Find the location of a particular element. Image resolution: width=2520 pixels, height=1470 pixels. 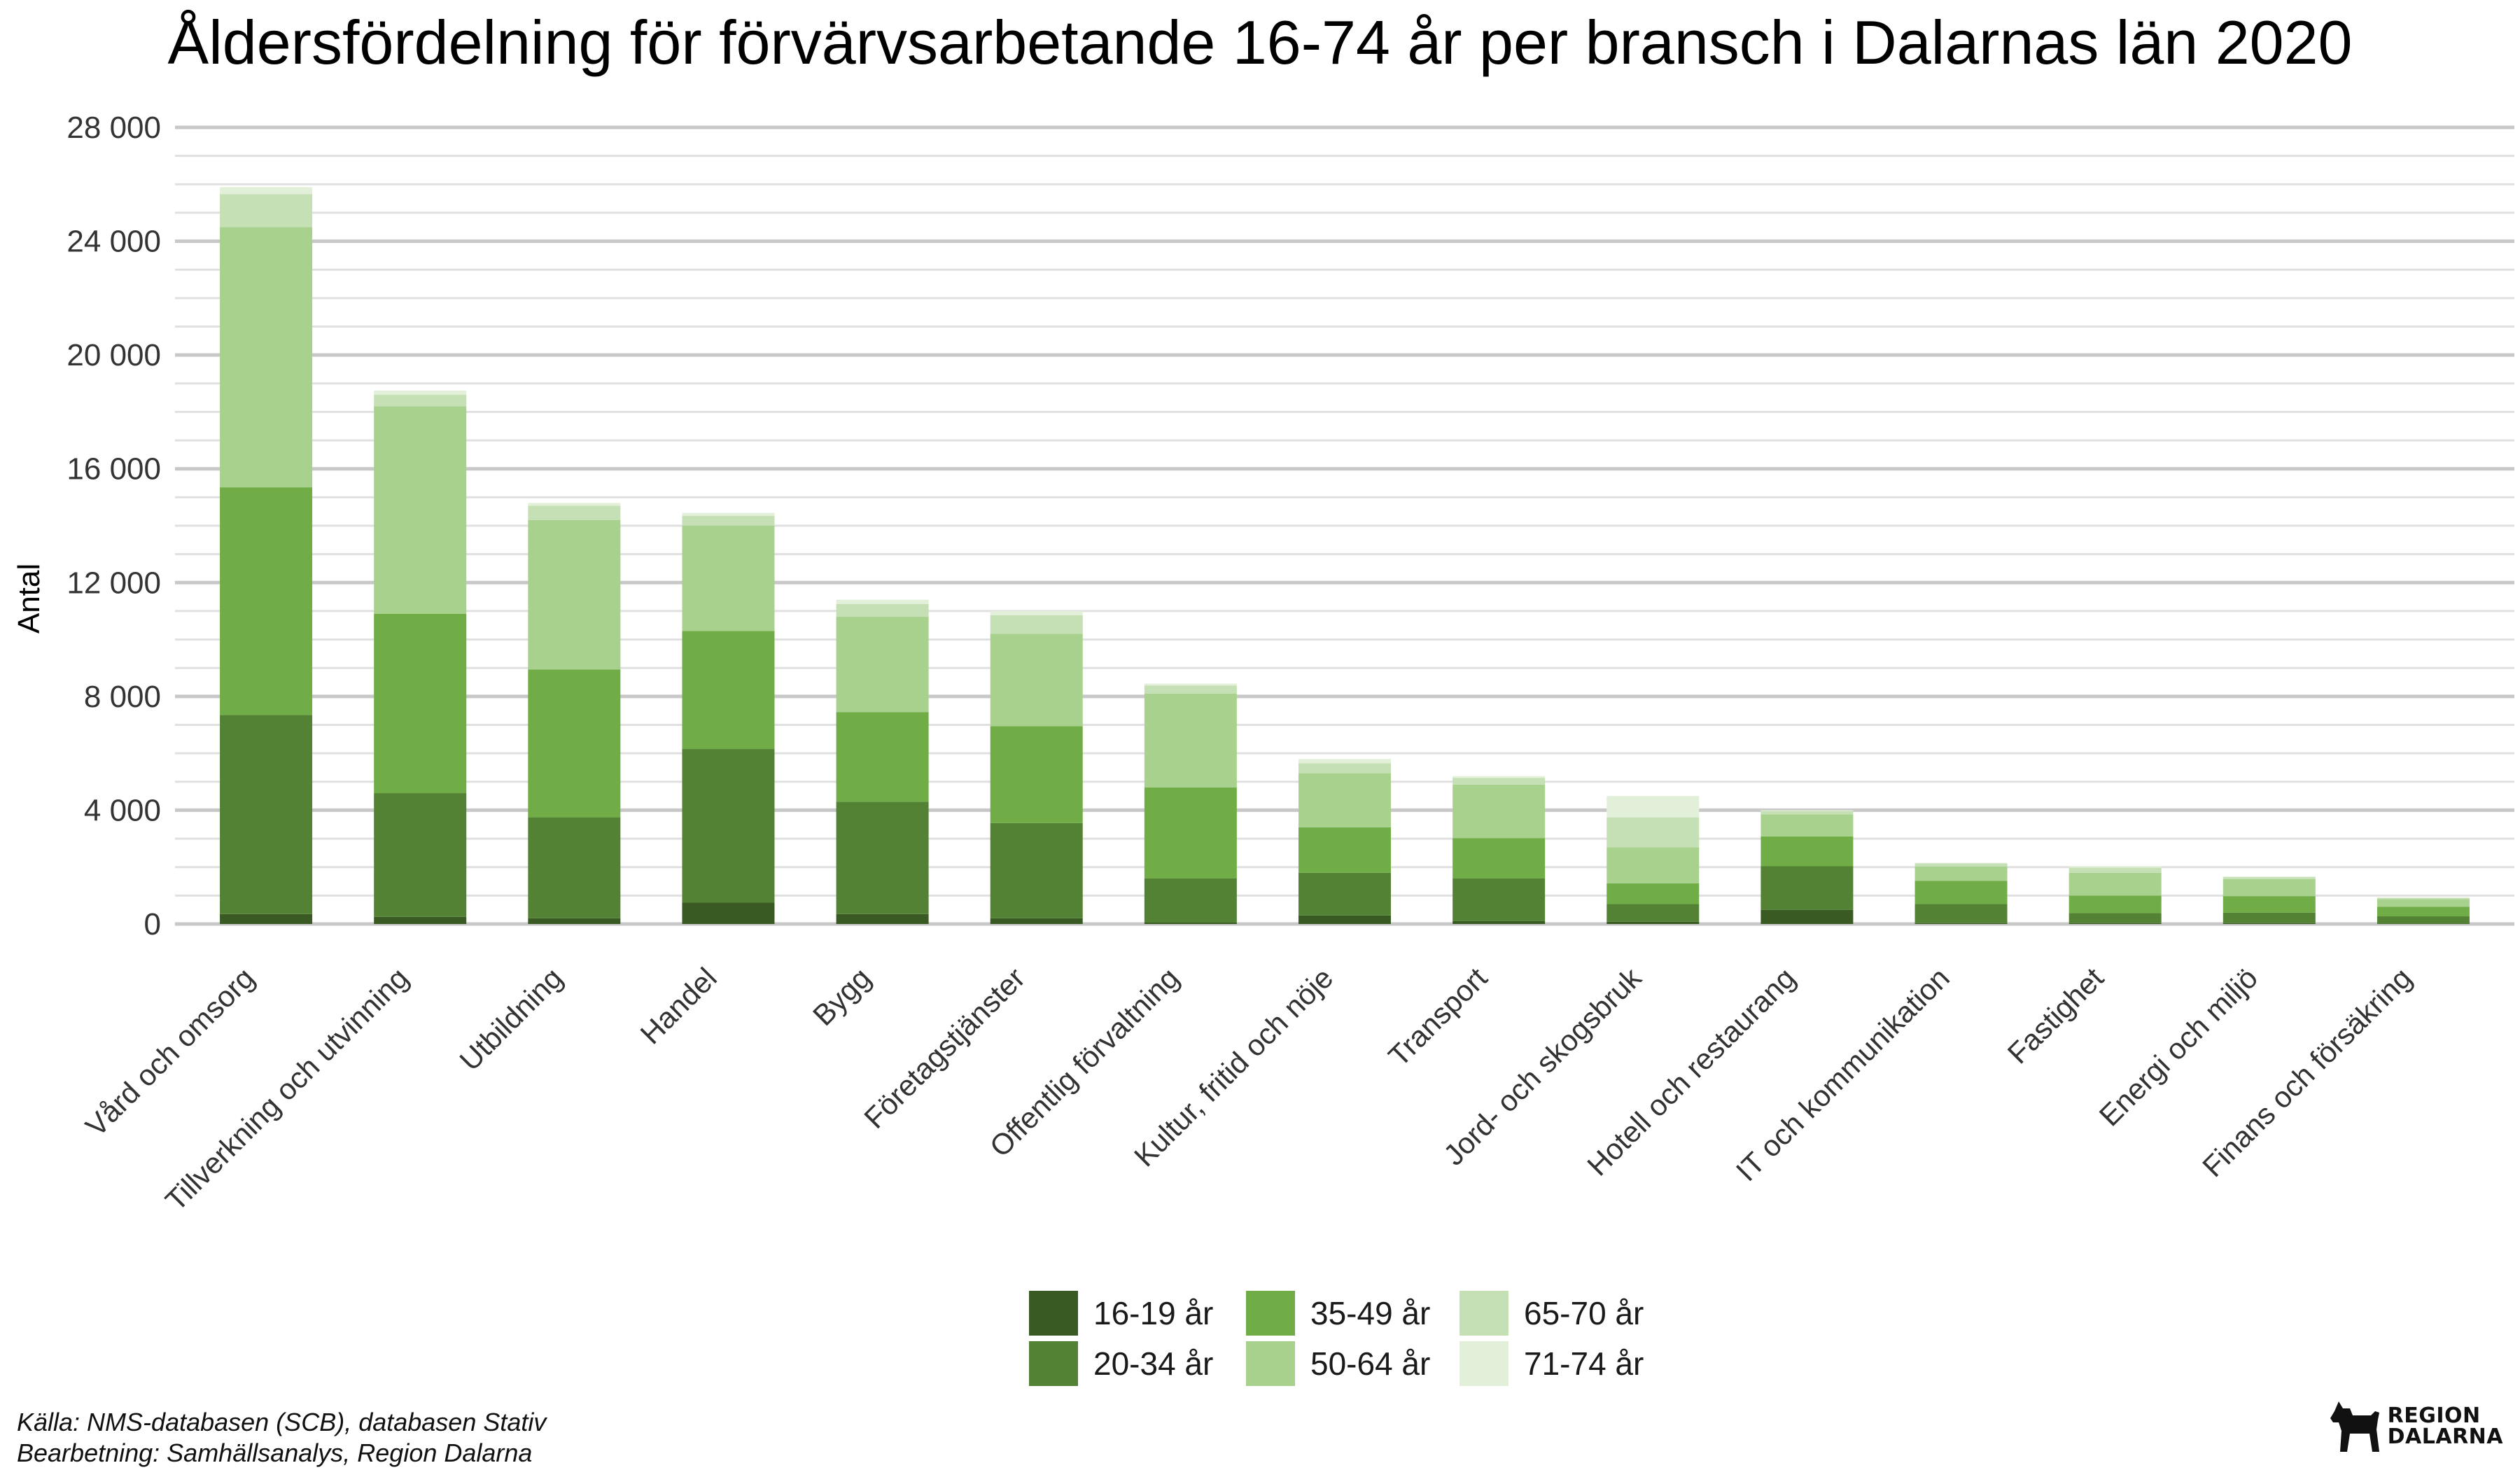

y-tick-label: 20 000 is located at coordinates (113, 355).